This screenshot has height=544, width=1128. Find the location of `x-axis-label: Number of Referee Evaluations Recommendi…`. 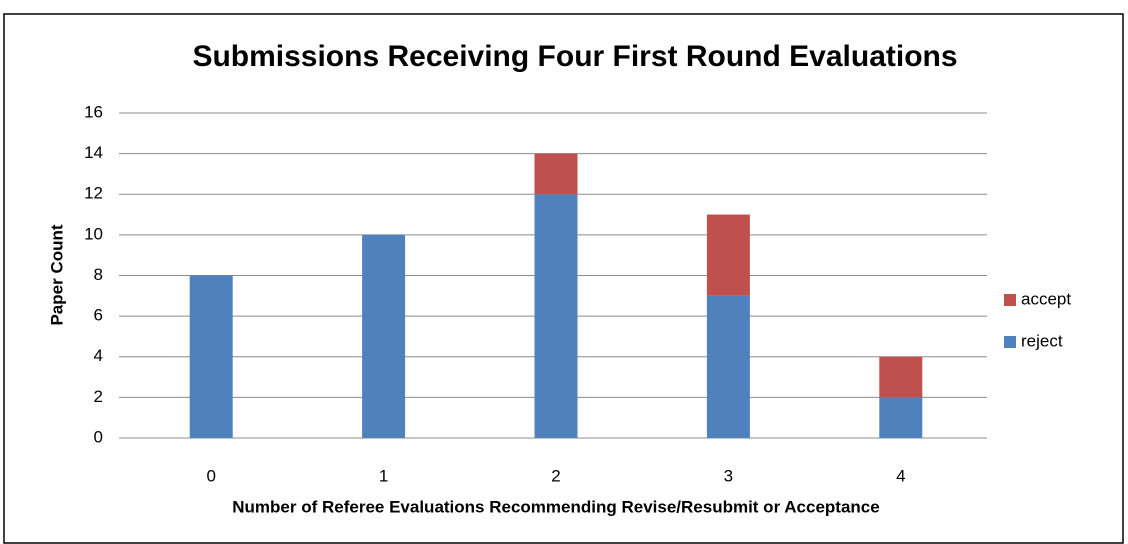

x-axis-label: Number of Referee Evaluations Recommendi… is located at coordinates (555, 506).